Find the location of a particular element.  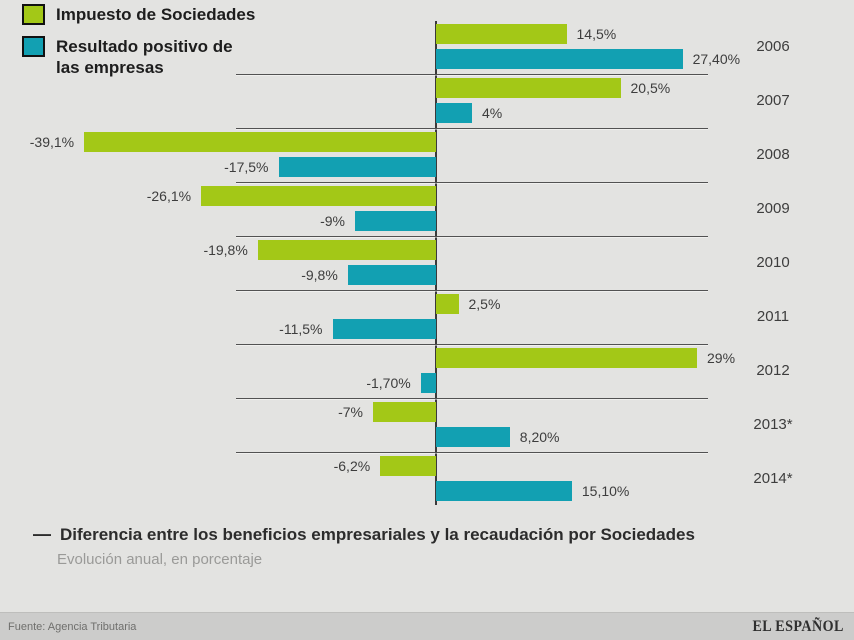

bar-resultado-2006 is located at coordinates (559, 59).